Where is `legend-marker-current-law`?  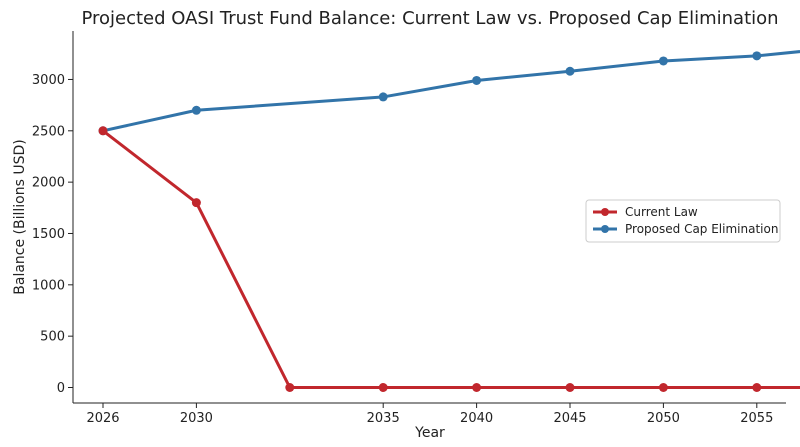
legend-marker-current-law is located at coordinates (605, 212).